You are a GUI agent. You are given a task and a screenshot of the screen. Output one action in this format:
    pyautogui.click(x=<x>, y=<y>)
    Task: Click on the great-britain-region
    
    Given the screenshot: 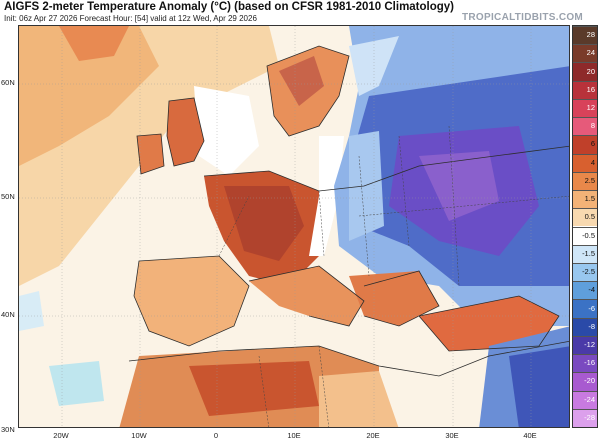 What is the action you would take?
    pyautogui.click(x=185, y=132)
    